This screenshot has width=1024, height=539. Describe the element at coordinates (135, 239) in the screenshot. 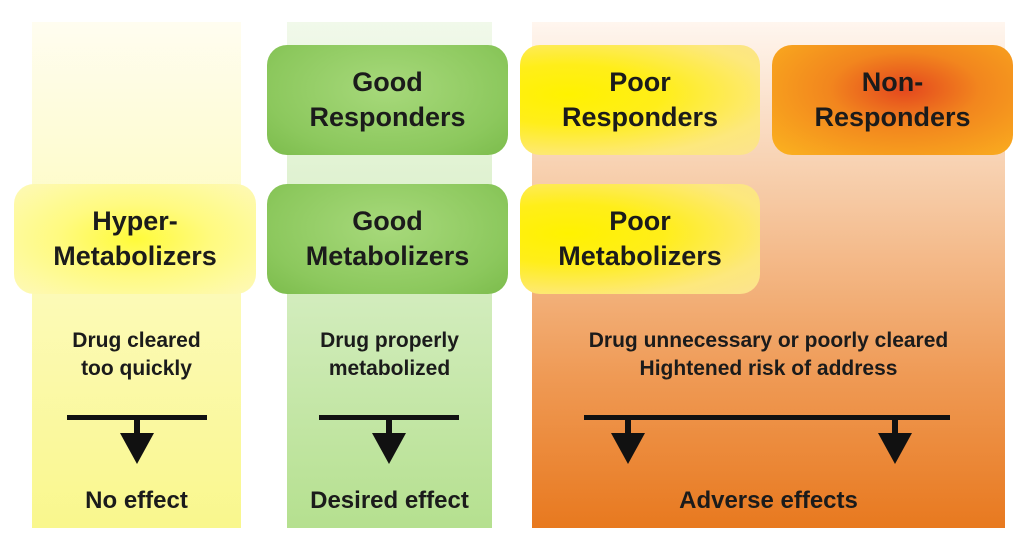

I see `hyper-metabolizers-box: Hyper- Metabolizers` at that location.